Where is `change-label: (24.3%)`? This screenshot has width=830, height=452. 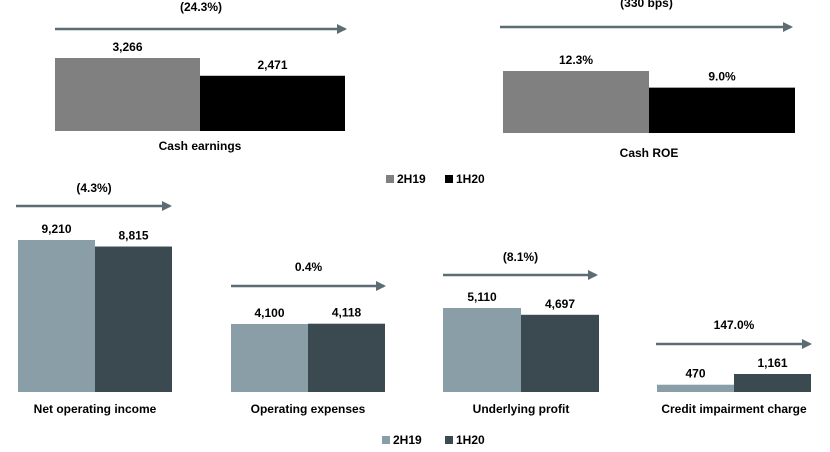
change-label: (24.3%) is located at coordinates (201, 7).